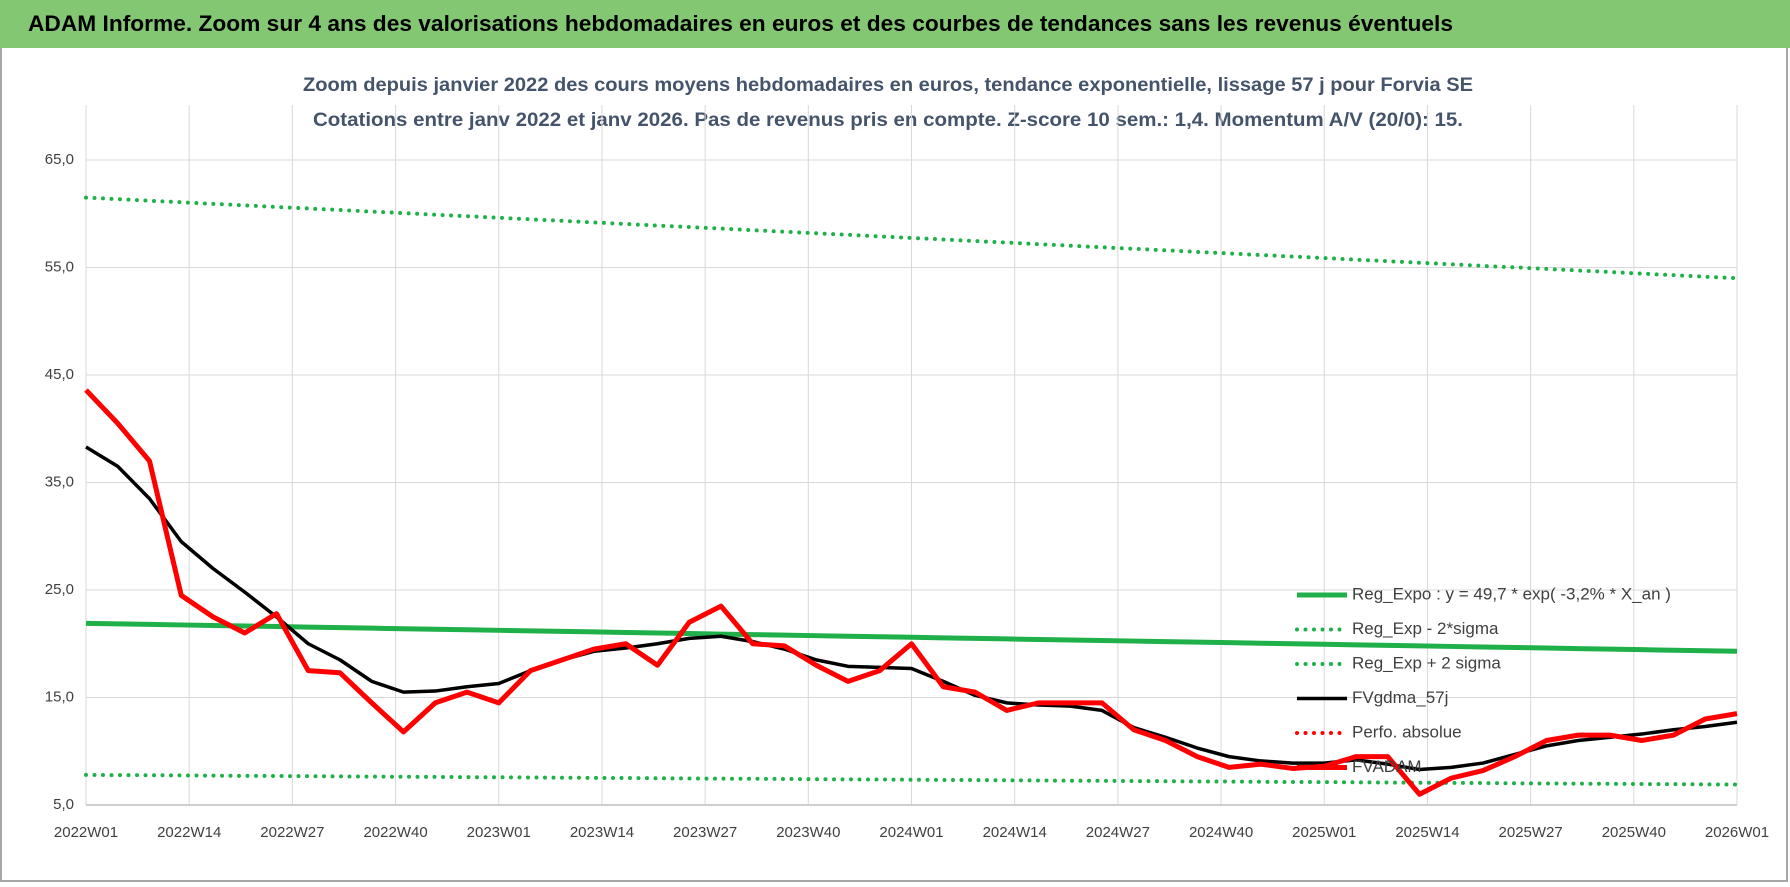  I want to click on x-tick-label: 2023W01, so click(499, 832).